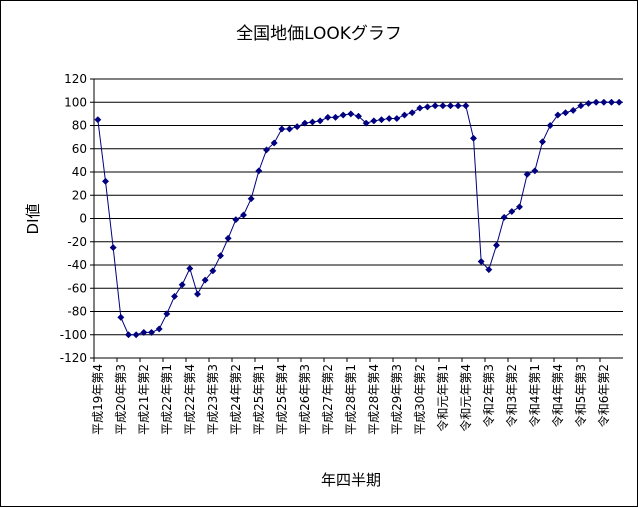 This screenshot has width=638, height=508. I want to click on y-tick-label: 120, so click(75, 79).